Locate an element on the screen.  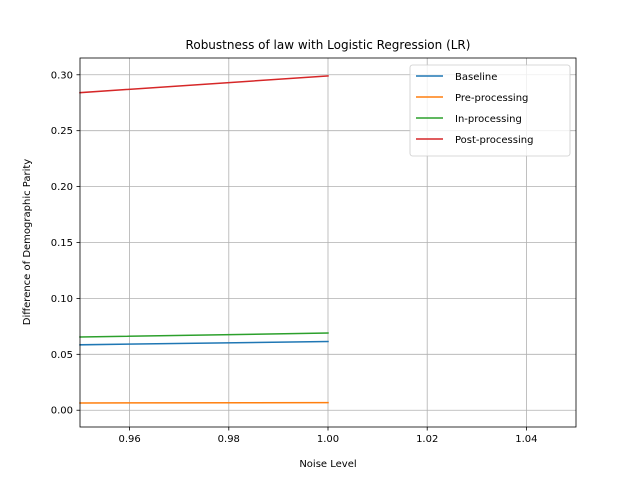
legend-label: Pre-processing is located at coordinates (491, 98).